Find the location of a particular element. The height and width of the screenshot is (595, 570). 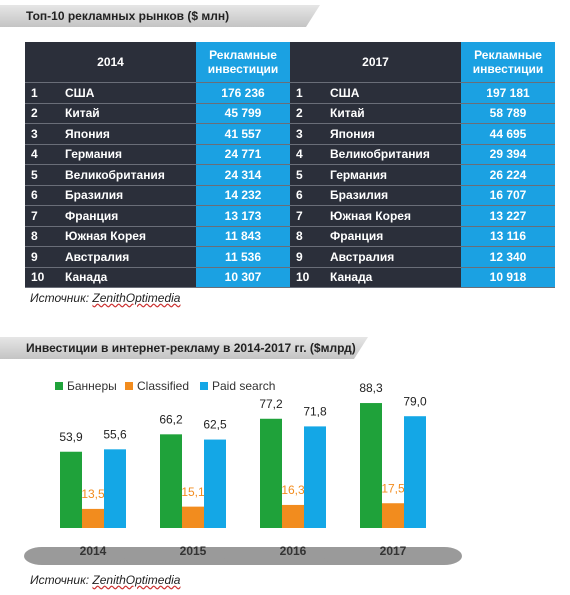

row: 8 Южная Корея 11 843 8 Франция 13 116 is located at coordinates (290, 236).